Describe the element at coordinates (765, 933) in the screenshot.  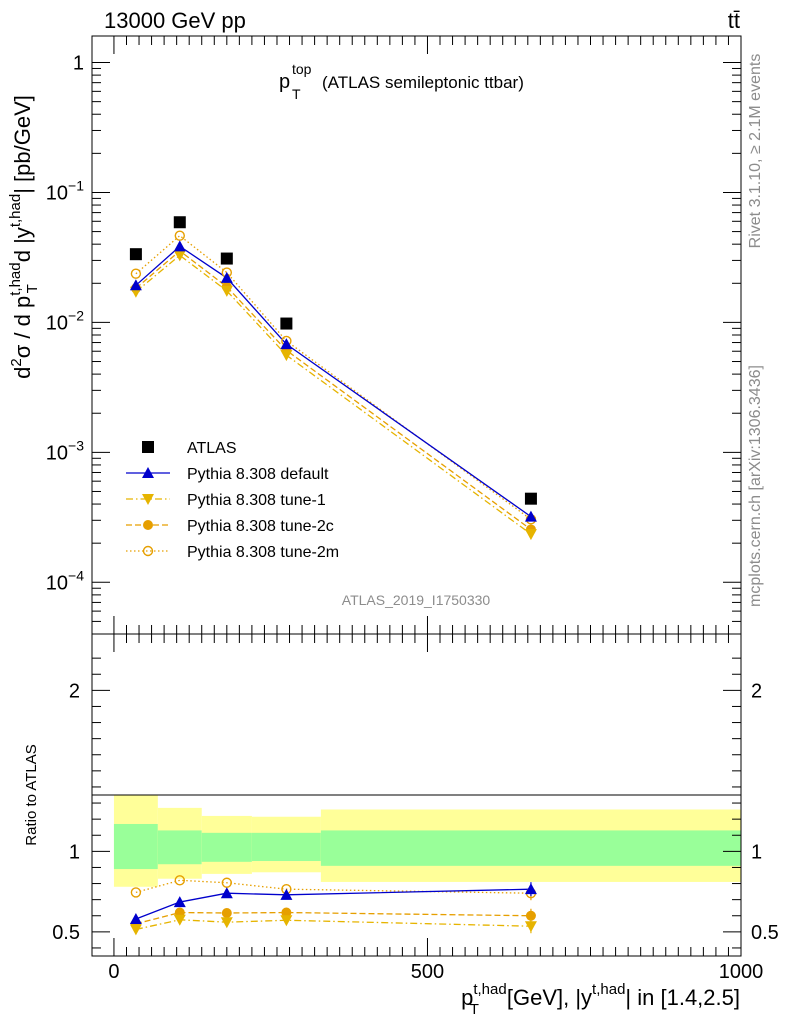
I see `ratio-tick-label-right: 0.5` at that location.